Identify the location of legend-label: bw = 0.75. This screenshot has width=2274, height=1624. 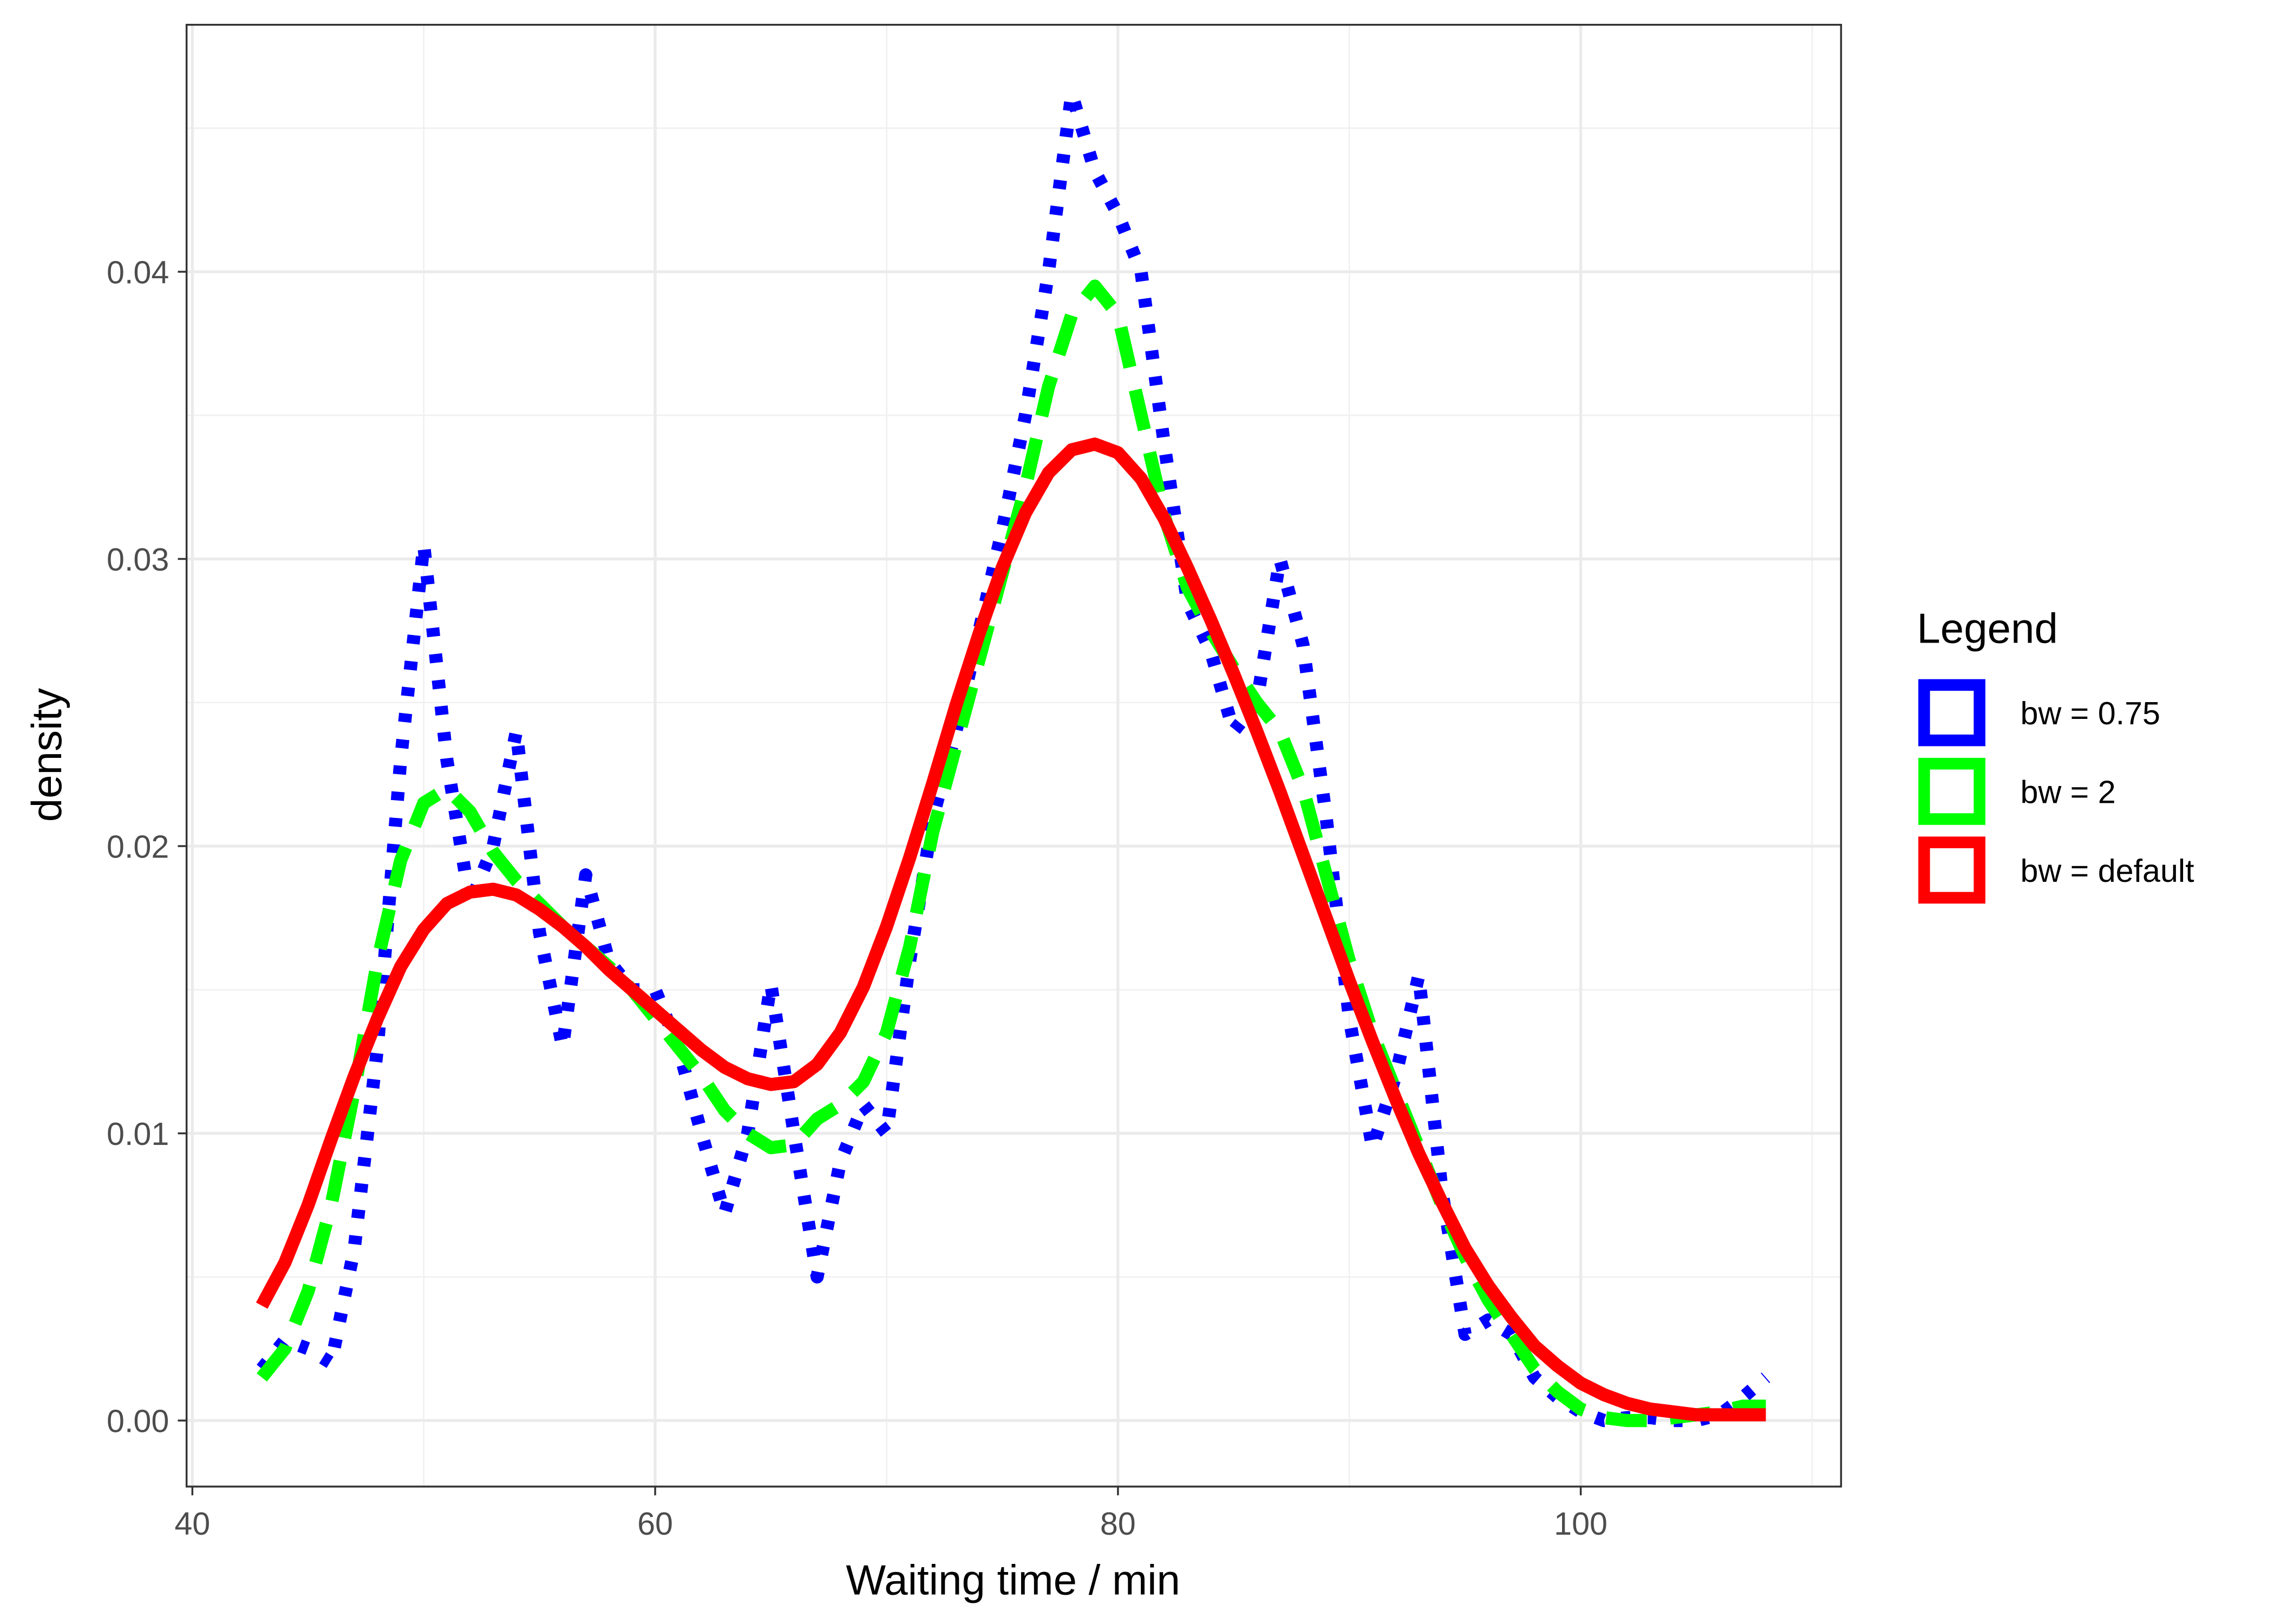
(2091, 713).